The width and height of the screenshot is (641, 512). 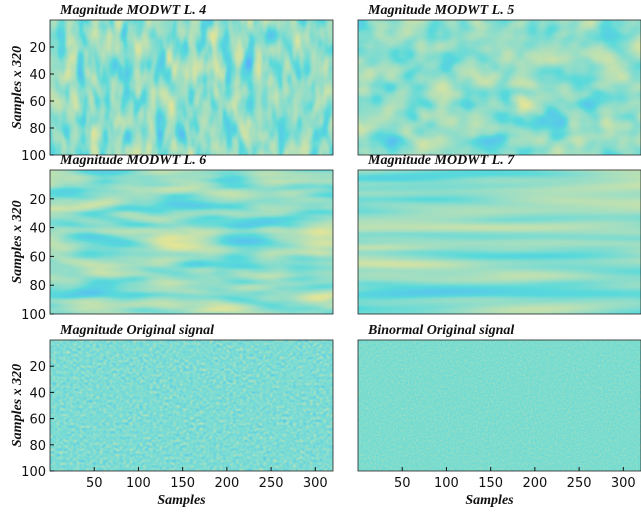 I want to click on panel-title: Magnitude MODWT L. 7, so click(x=441, y=160).